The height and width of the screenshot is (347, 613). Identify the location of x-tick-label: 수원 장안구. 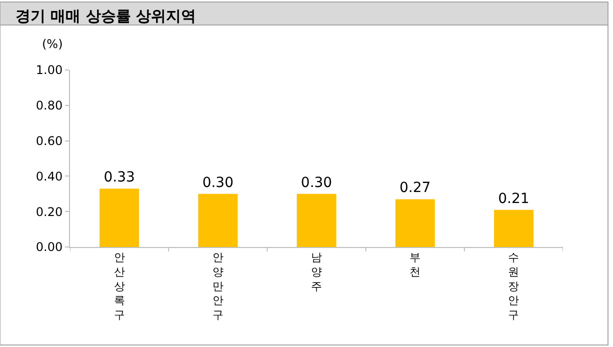
(514, 286).